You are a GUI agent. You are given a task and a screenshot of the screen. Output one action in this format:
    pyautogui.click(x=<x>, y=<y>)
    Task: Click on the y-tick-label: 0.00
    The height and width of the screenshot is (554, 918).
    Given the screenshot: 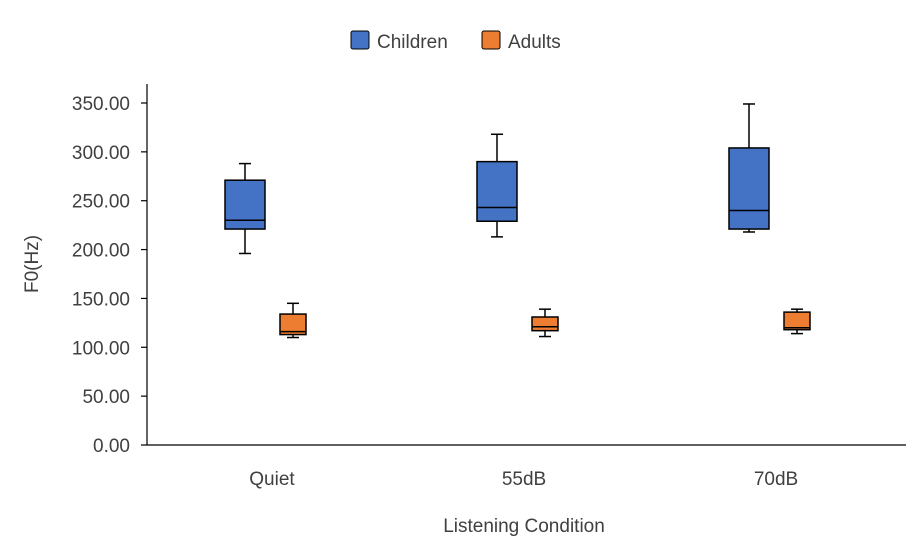 What is the action you would take?
    pyautogui.click(x=111, y=446)
    